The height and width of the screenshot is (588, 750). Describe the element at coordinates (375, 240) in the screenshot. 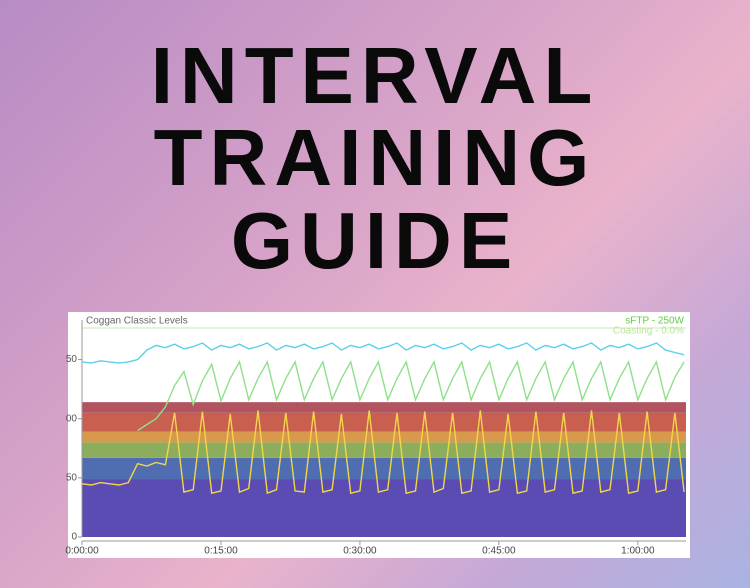

I see `title-line: GUIDE` at that location.